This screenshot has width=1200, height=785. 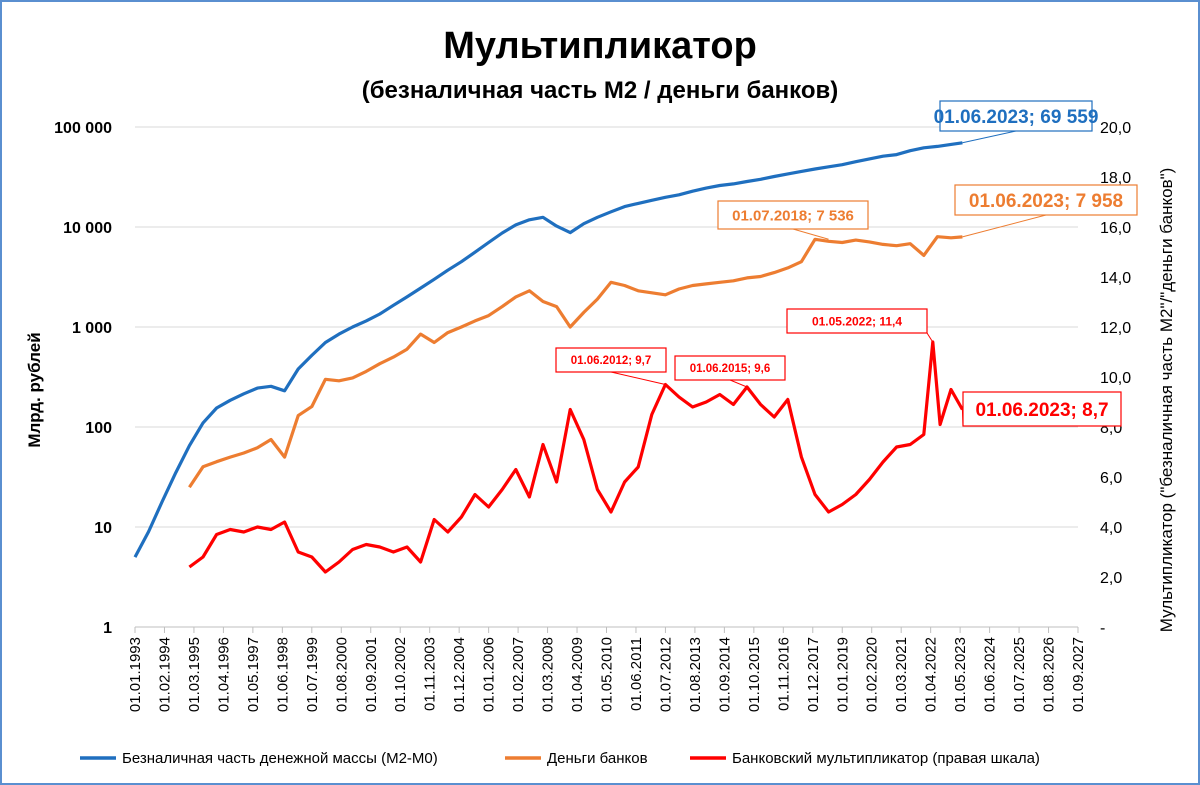 I want to click on annotation-label: 01.06.2023; 7 958, so click(x=1046, y=201).